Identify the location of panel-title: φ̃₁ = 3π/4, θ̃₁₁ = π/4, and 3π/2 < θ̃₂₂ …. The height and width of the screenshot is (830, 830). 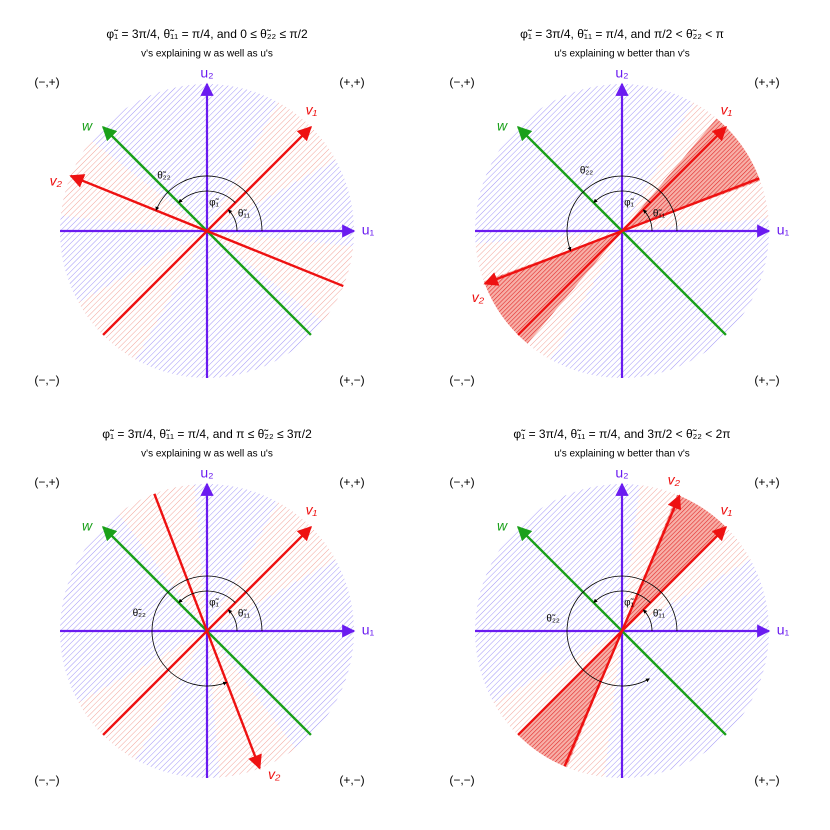
(621, 434).